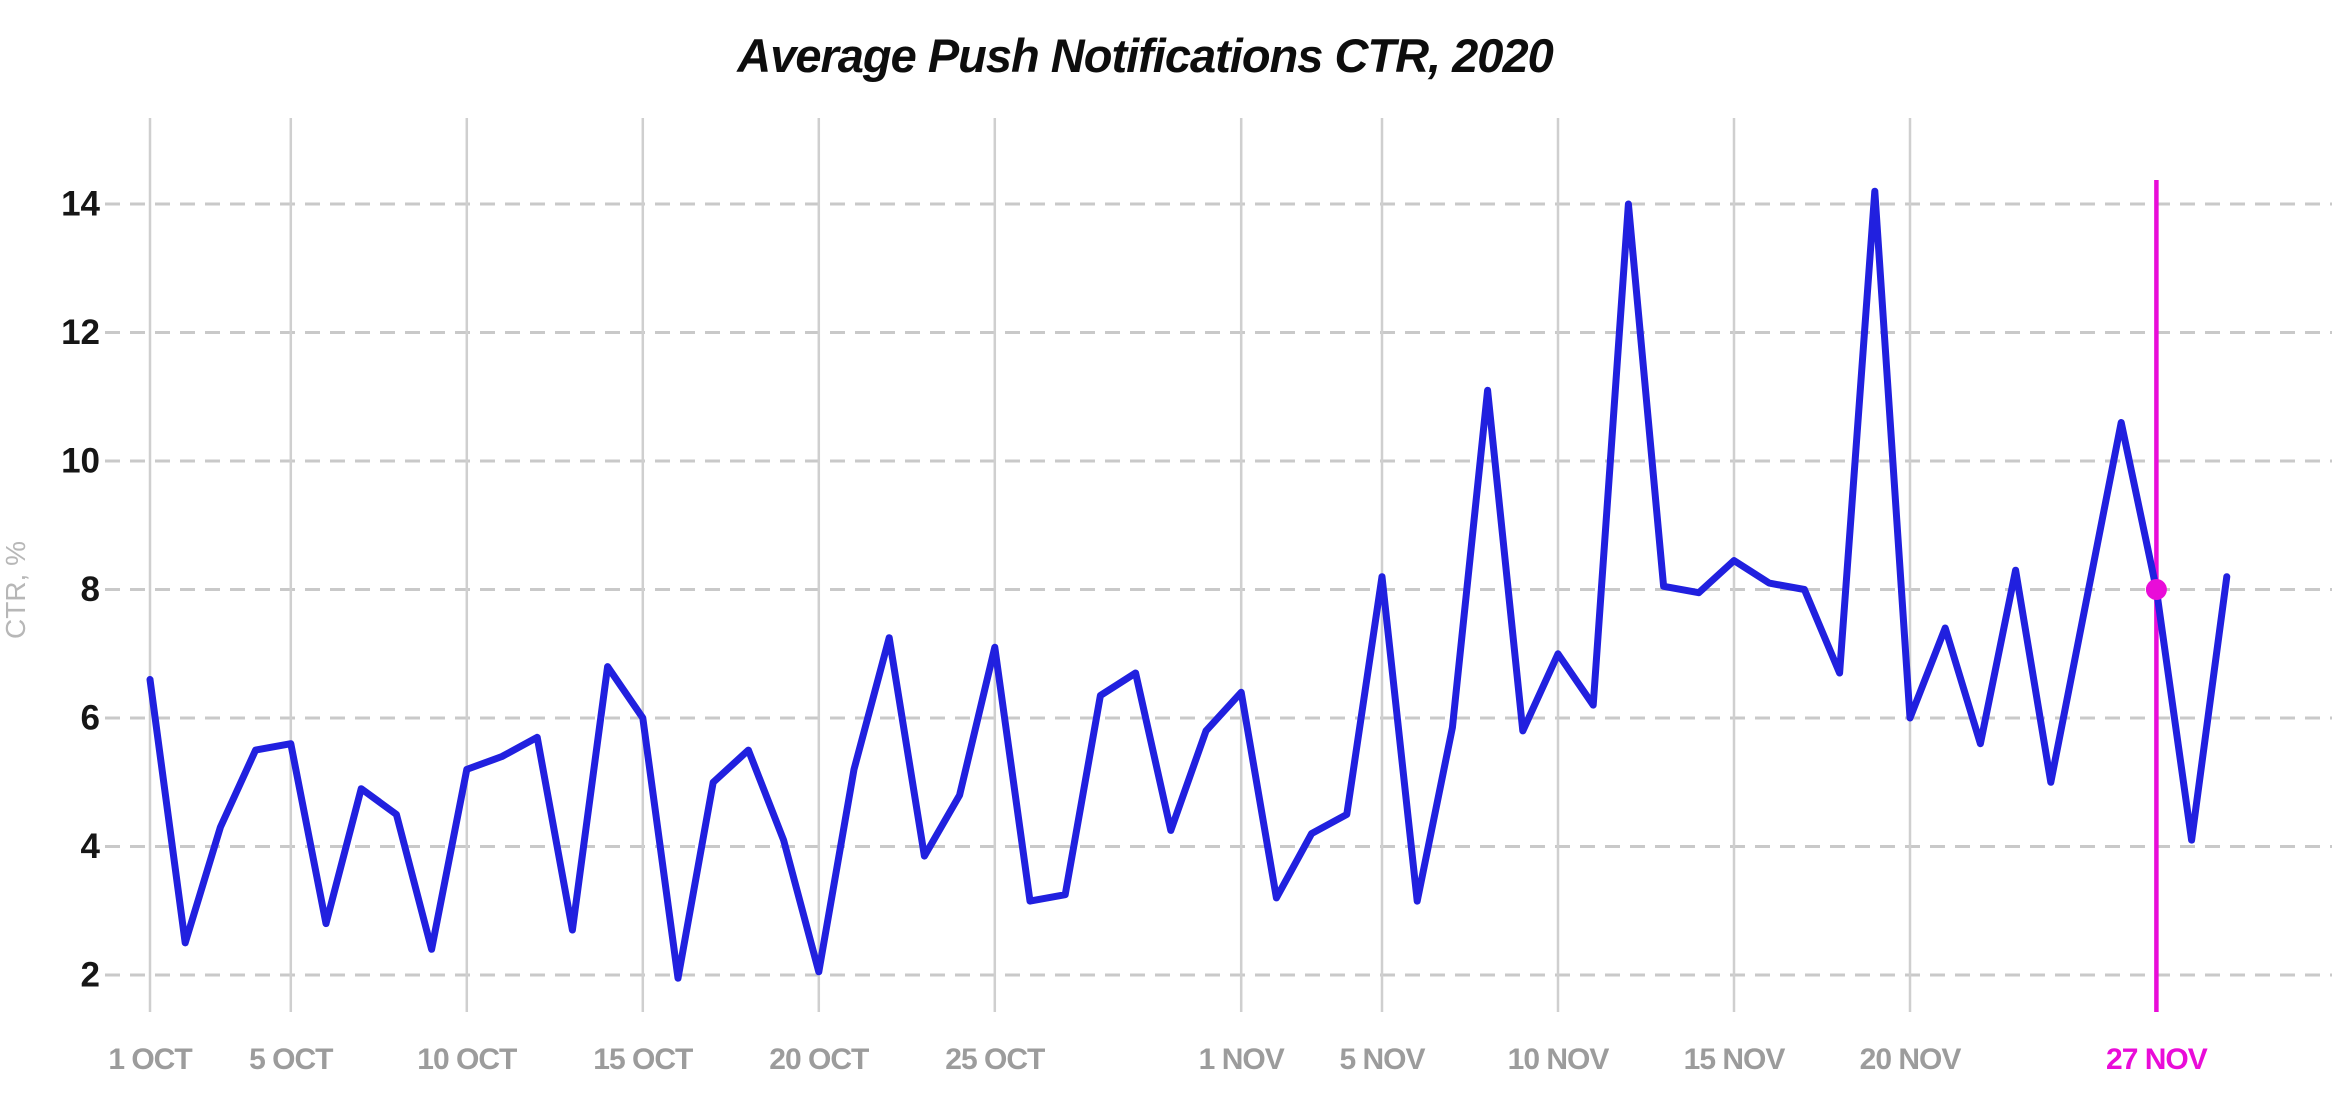  I want to click on x-tick-label: 10 OCT, so click(467, 1059).